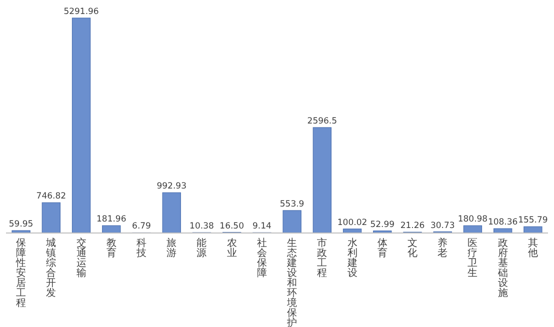 The image size is (554, 327). Describe the element at coordinates (352, 258) in the screenshot. I see `x-tick-label: 水利建设` at that location.